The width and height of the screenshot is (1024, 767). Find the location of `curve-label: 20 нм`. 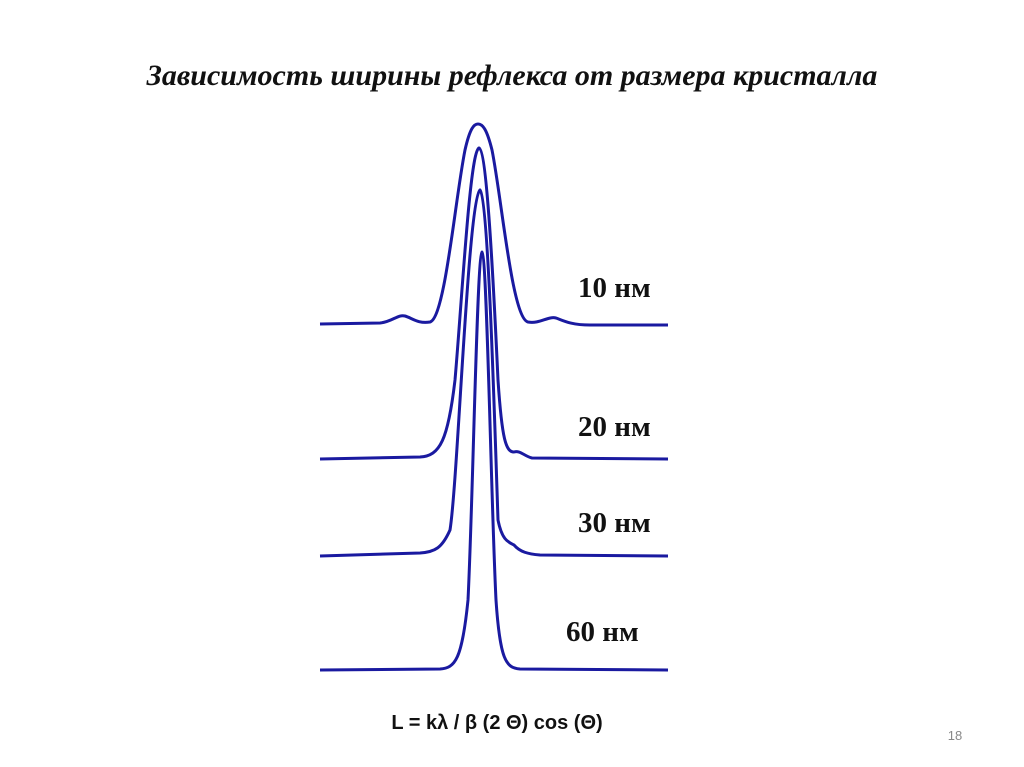

curve-label: 20 нм is located at coordinates (614, 427).